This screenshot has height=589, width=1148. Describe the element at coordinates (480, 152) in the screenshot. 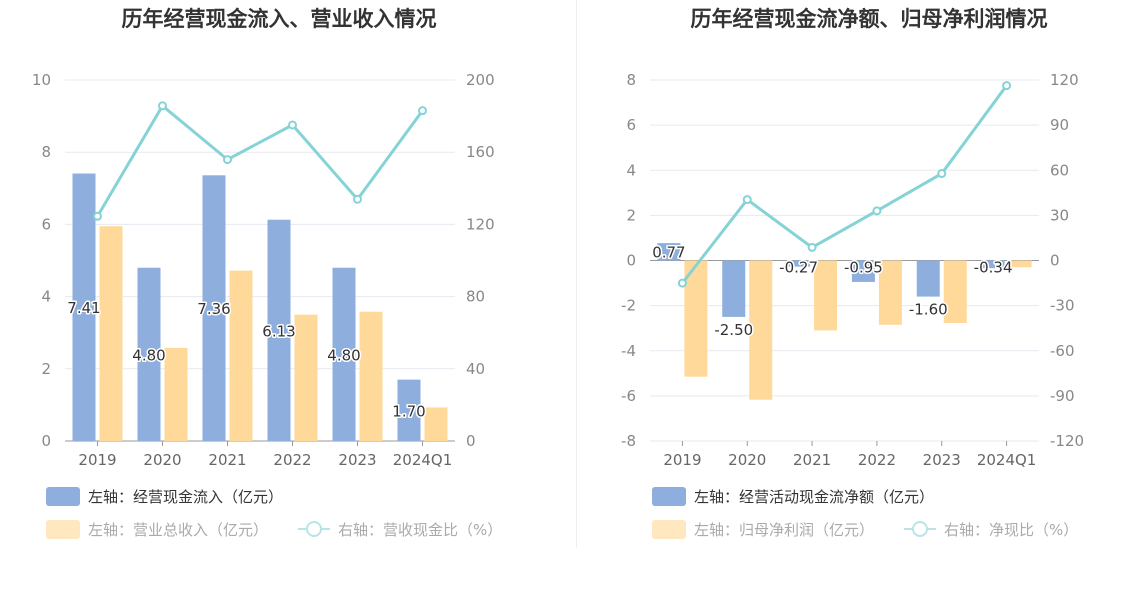

I see `y-right-tick: 160` at that location.